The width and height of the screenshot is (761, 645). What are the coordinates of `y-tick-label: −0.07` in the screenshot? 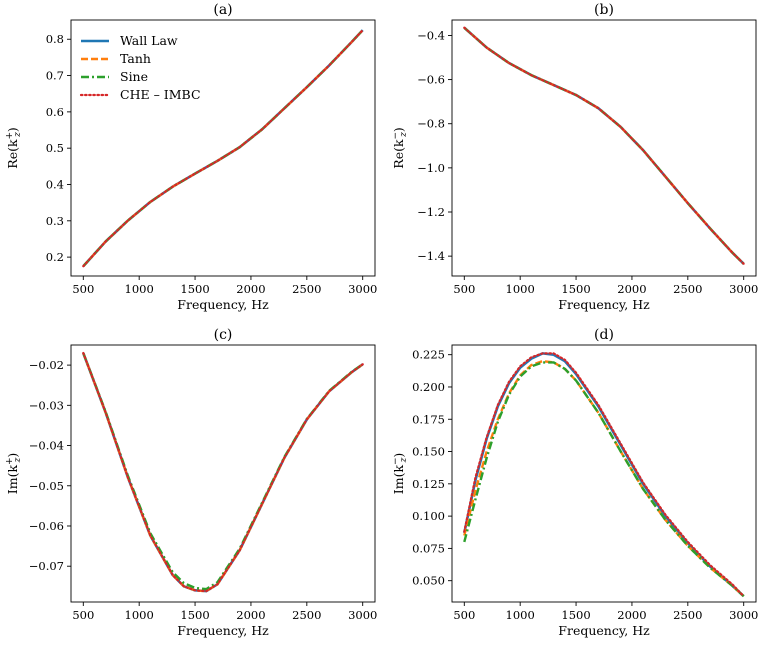 It's located at (46, 566).